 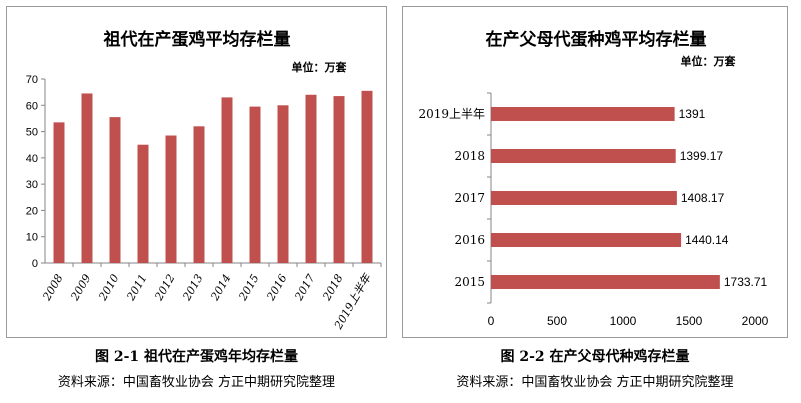 I want to click on y-tick-label: 2018, so click(x=469, y=156).